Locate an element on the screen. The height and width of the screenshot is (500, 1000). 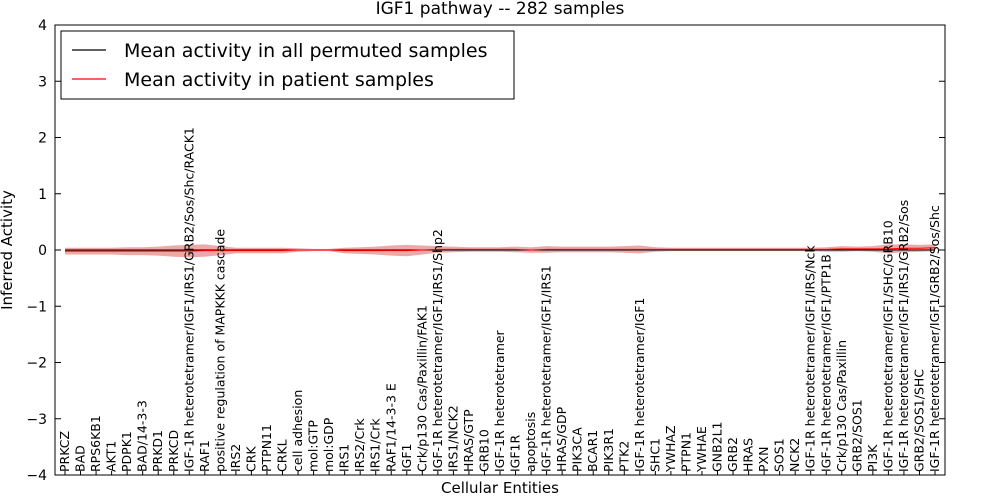
chart-title: IGF1 pathway -- 282 samples is located at coordinates (500, 9).